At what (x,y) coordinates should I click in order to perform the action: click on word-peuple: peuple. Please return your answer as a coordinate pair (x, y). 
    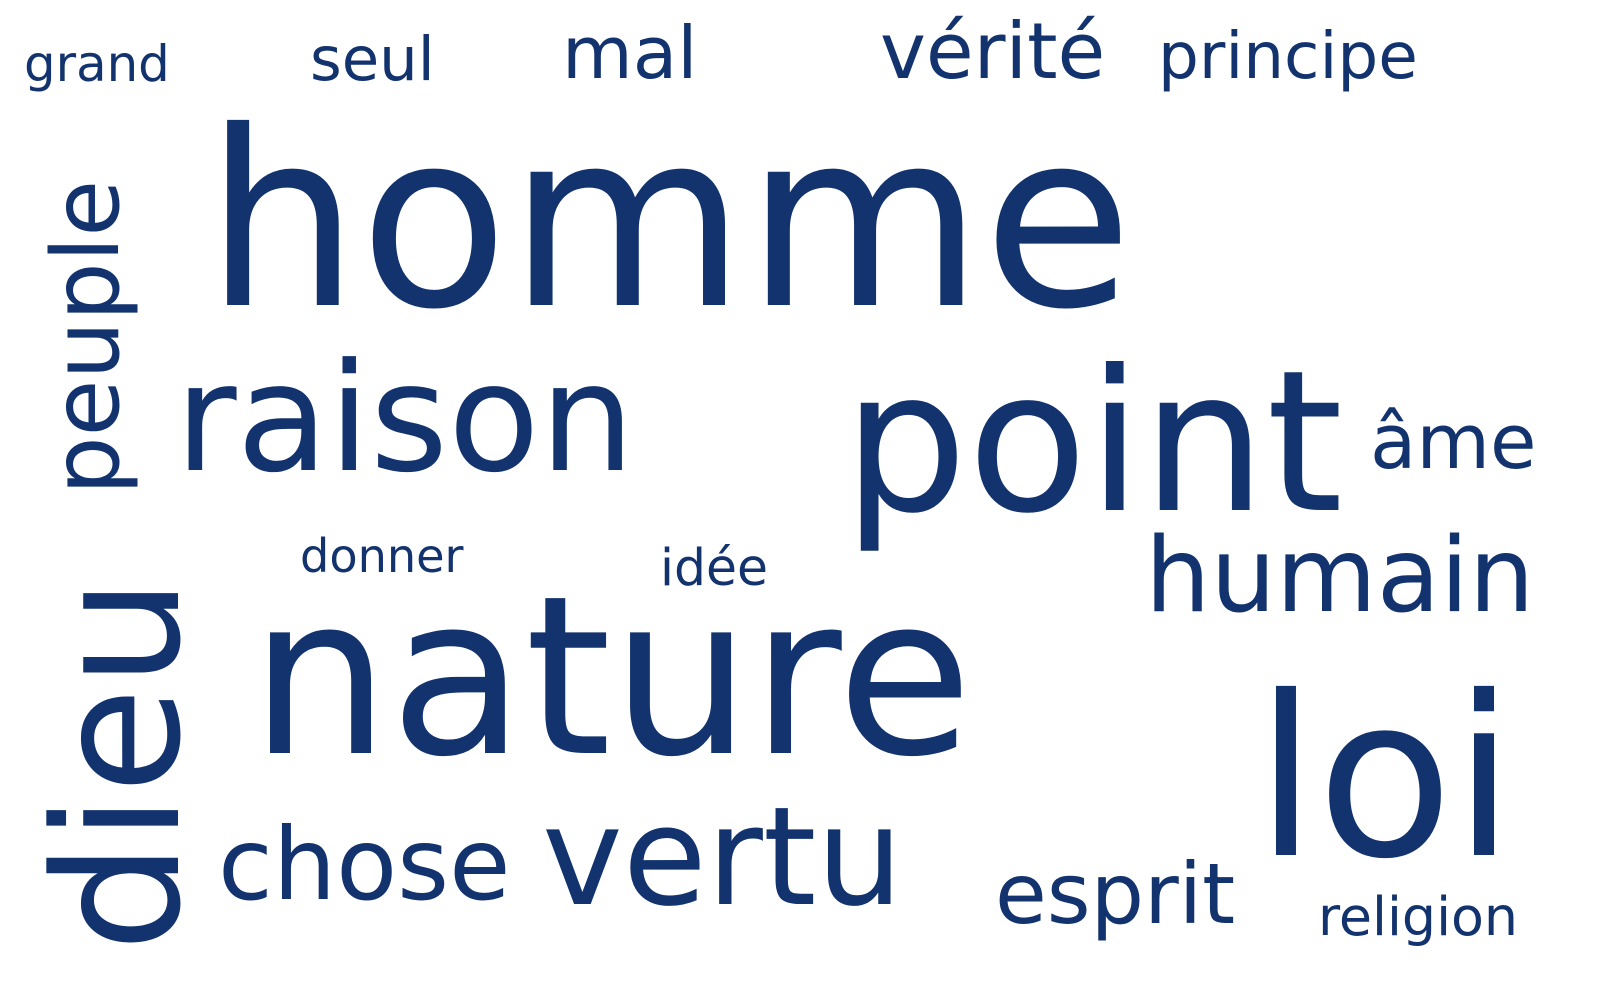
    Looking at the image, I should click on (86, 337).